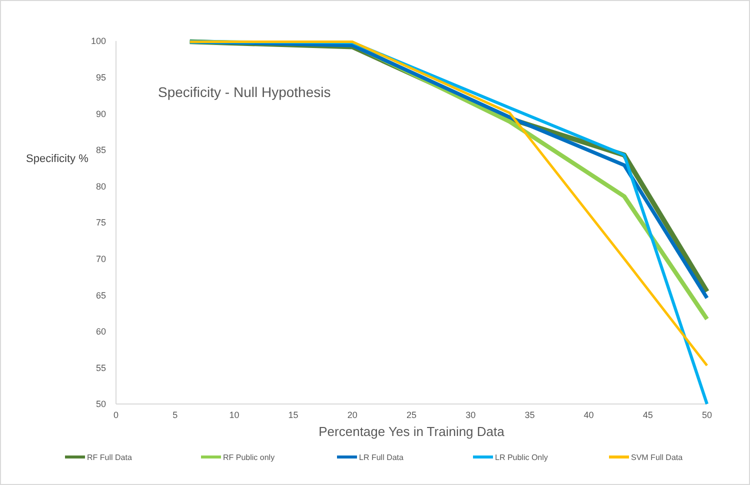 This screenshot has height=485, width=750. What do you see at coordinates (352, 415) in the screenshot?
I see `x-tick-label: 20` at bounding box center [352, 415].